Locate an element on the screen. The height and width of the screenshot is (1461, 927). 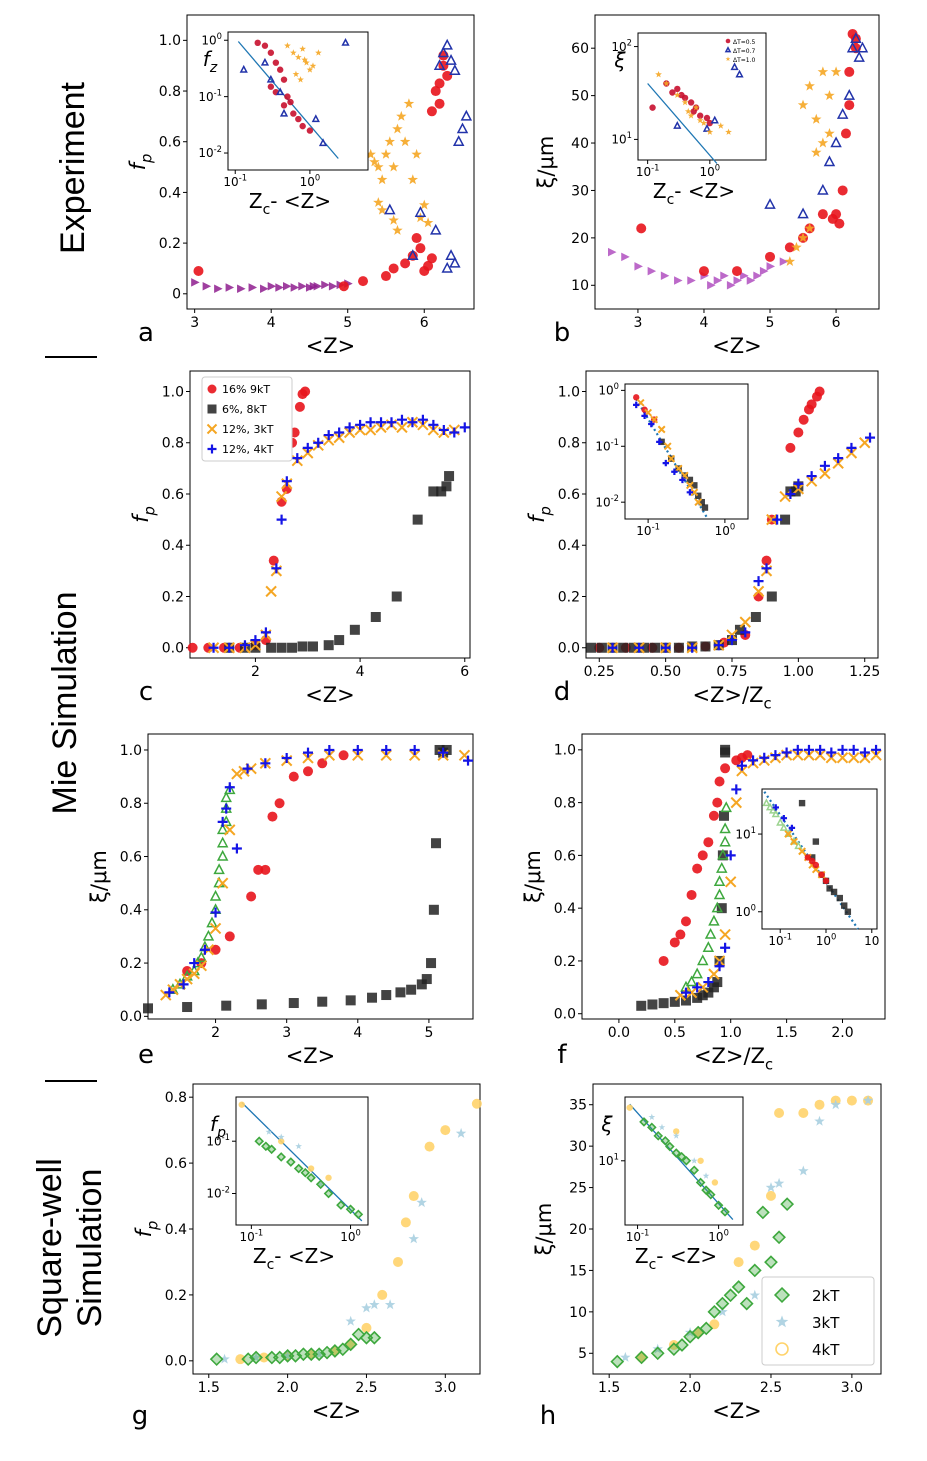
x-axis-label: <Z> is located at coordinates (311, 1056).